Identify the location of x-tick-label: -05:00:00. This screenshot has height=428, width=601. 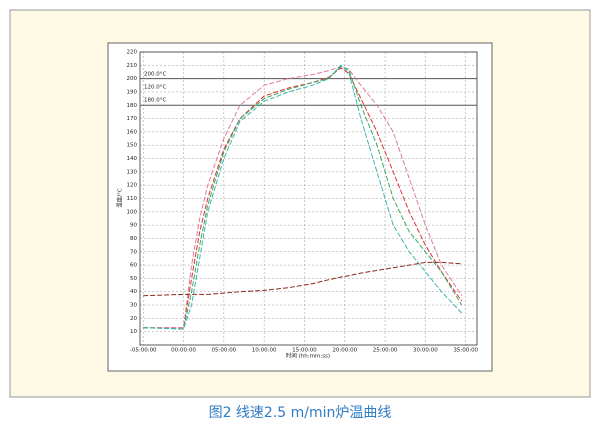
(143, 351).